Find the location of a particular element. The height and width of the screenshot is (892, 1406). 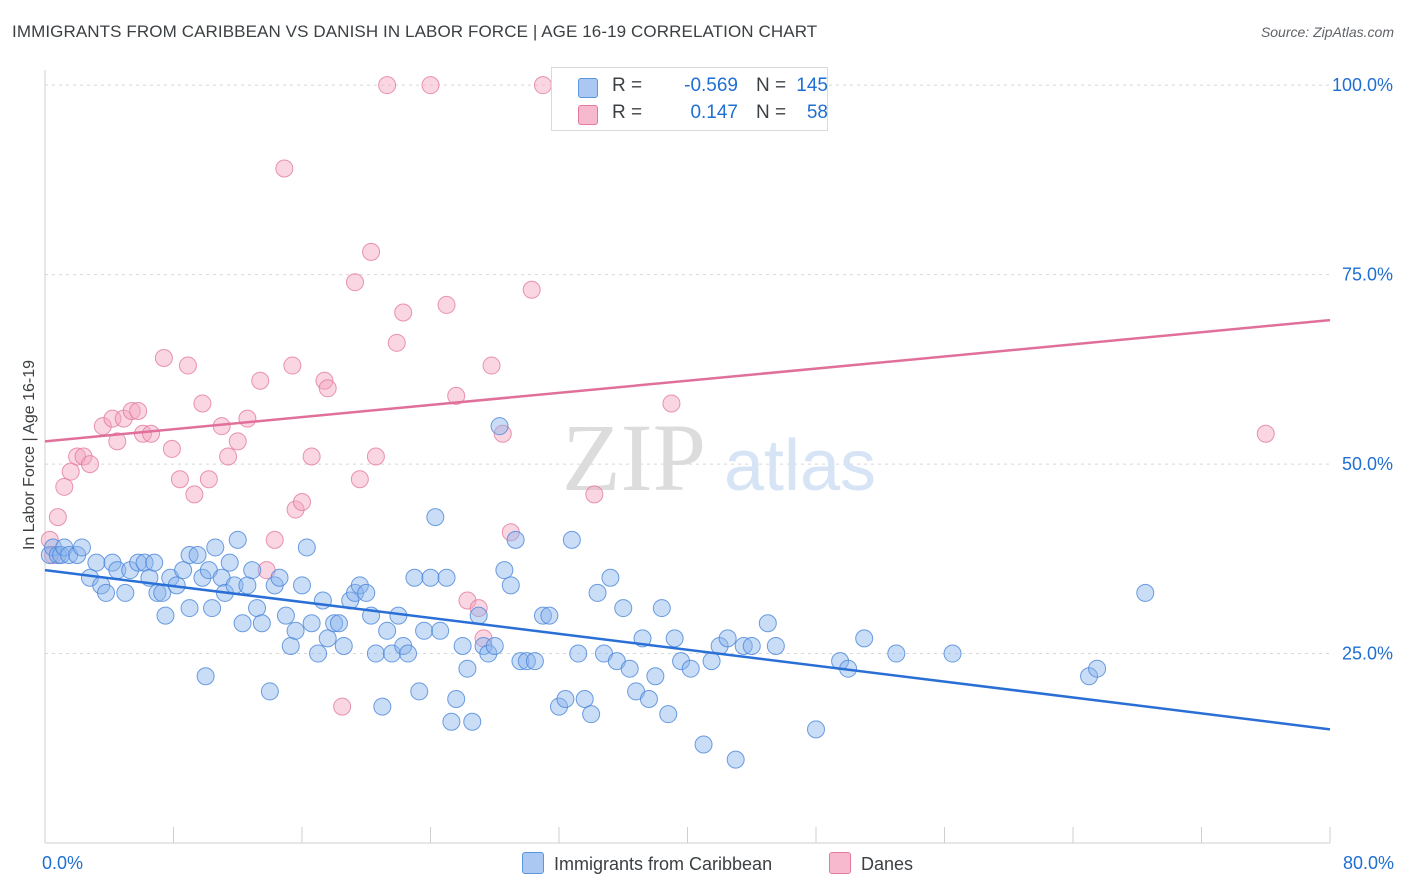

legend-r-label: R = is located at coordinates (627, 112).